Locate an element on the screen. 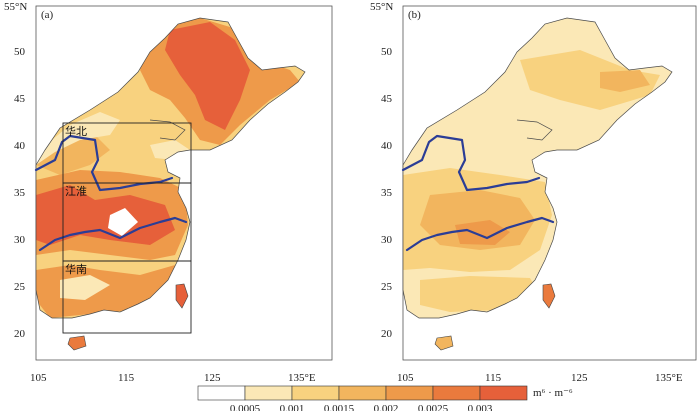 Image resolution: width=700 pixels, height=411 pixels. colorbar-swatches is located at coordinates (362, 393).